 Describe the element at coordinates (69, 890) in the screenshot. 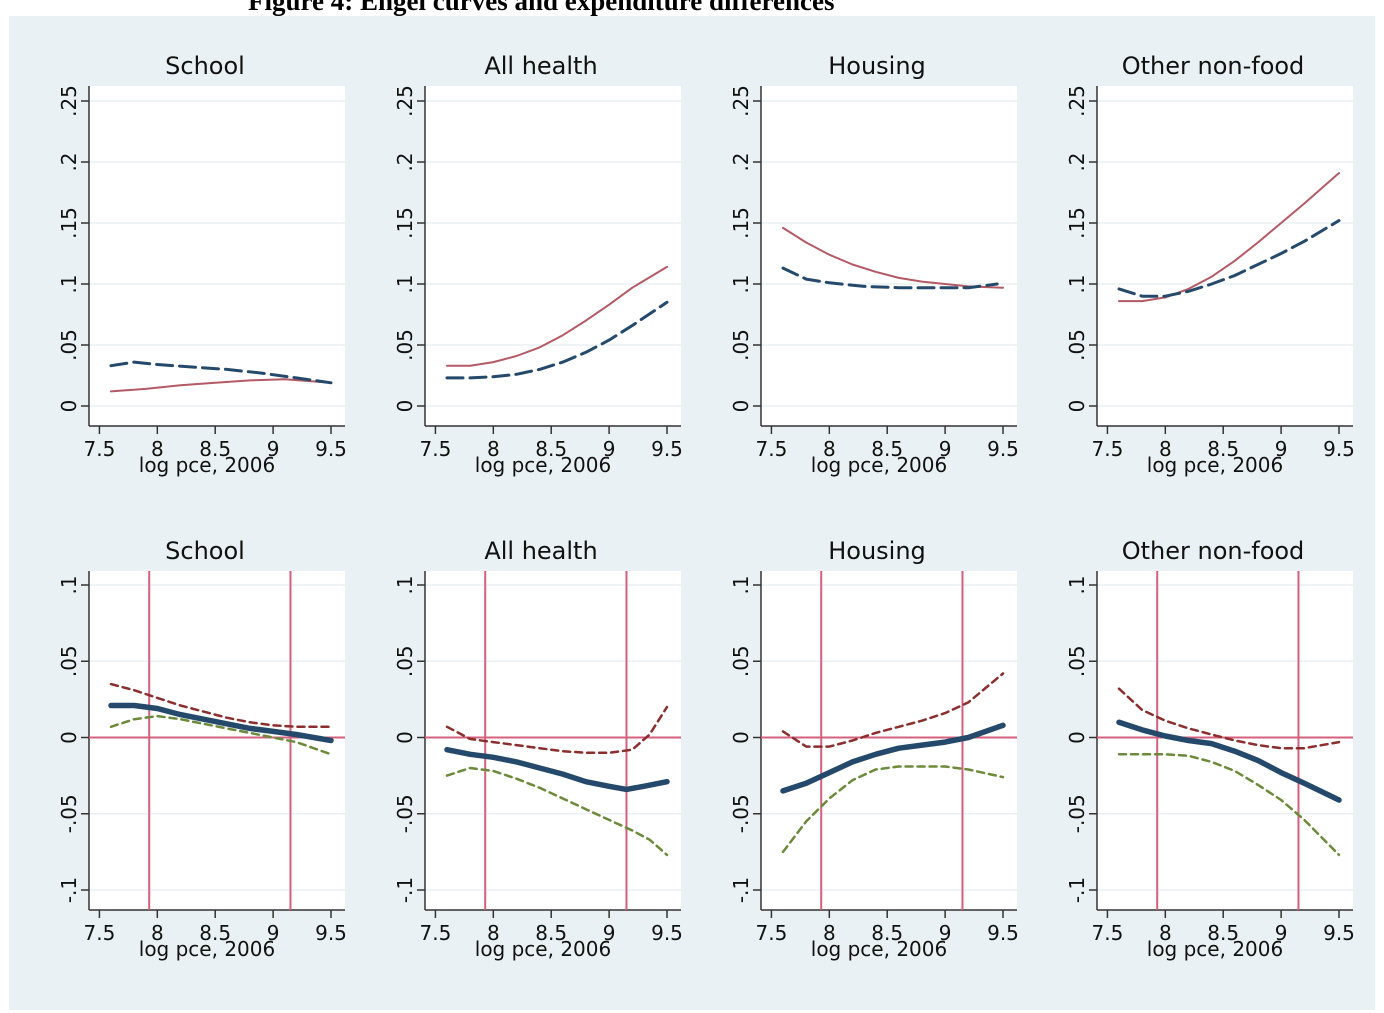

I see `y-tick-label: -.1` at that location.